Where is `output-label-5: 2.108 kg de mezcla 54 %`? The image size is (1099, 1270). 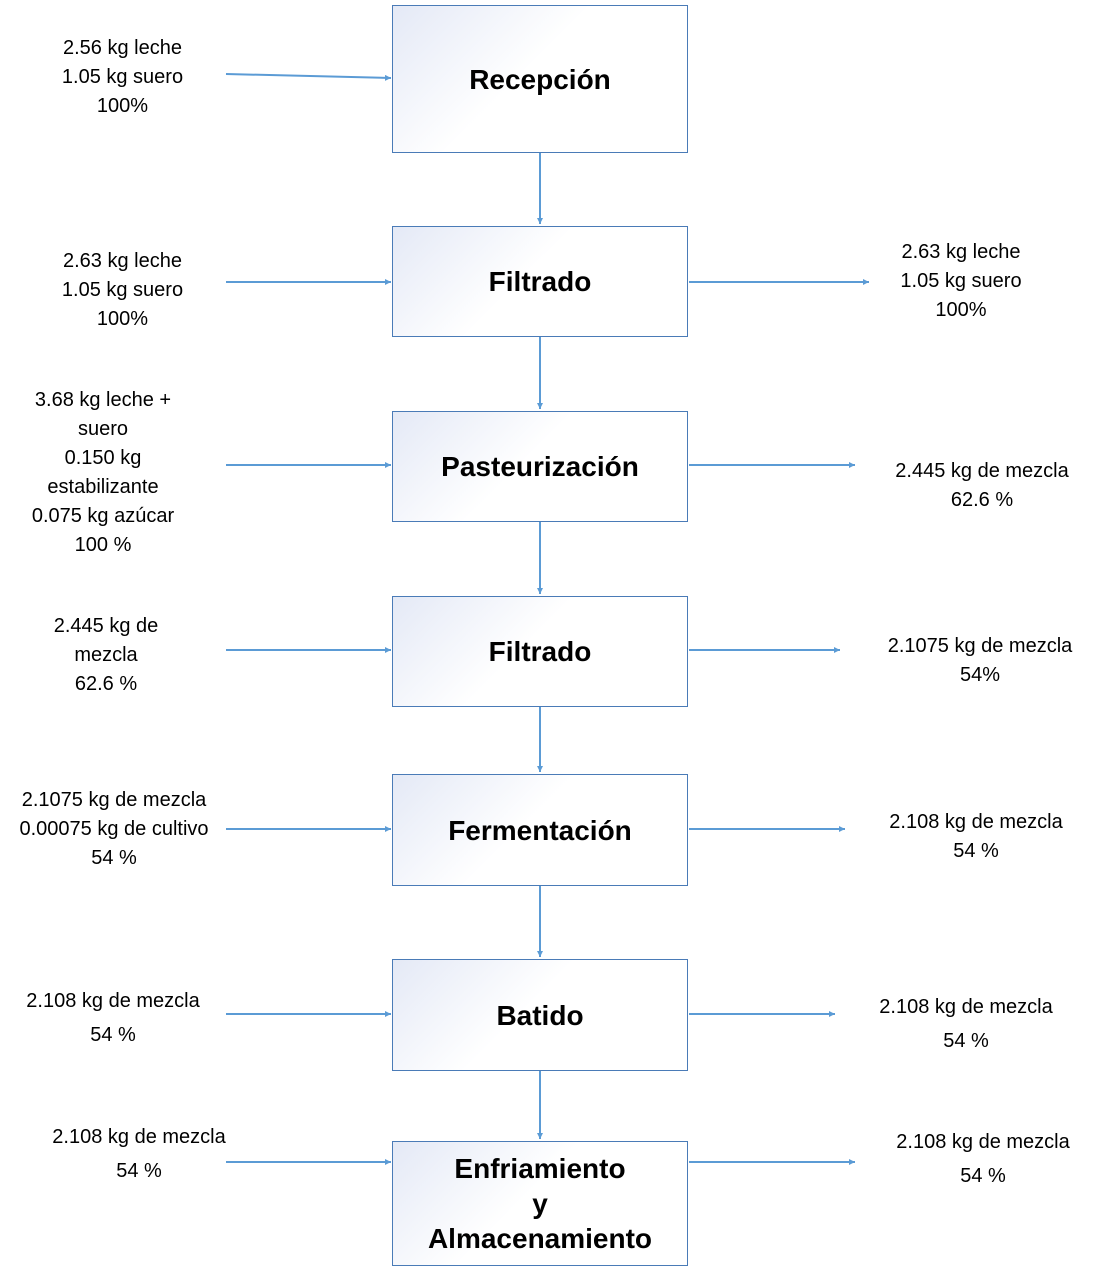 output-label-5: 2.108 kg de mezcla 54 % is located at coordinates (976, 836).